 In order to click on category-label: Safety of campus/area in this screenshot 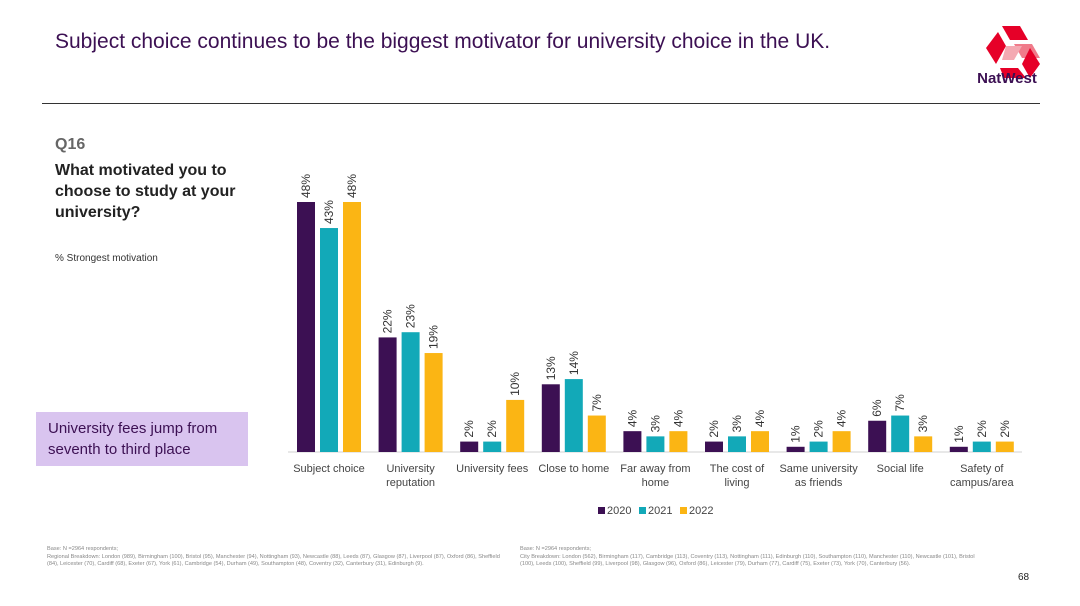, I will do `click(982, 476)`.